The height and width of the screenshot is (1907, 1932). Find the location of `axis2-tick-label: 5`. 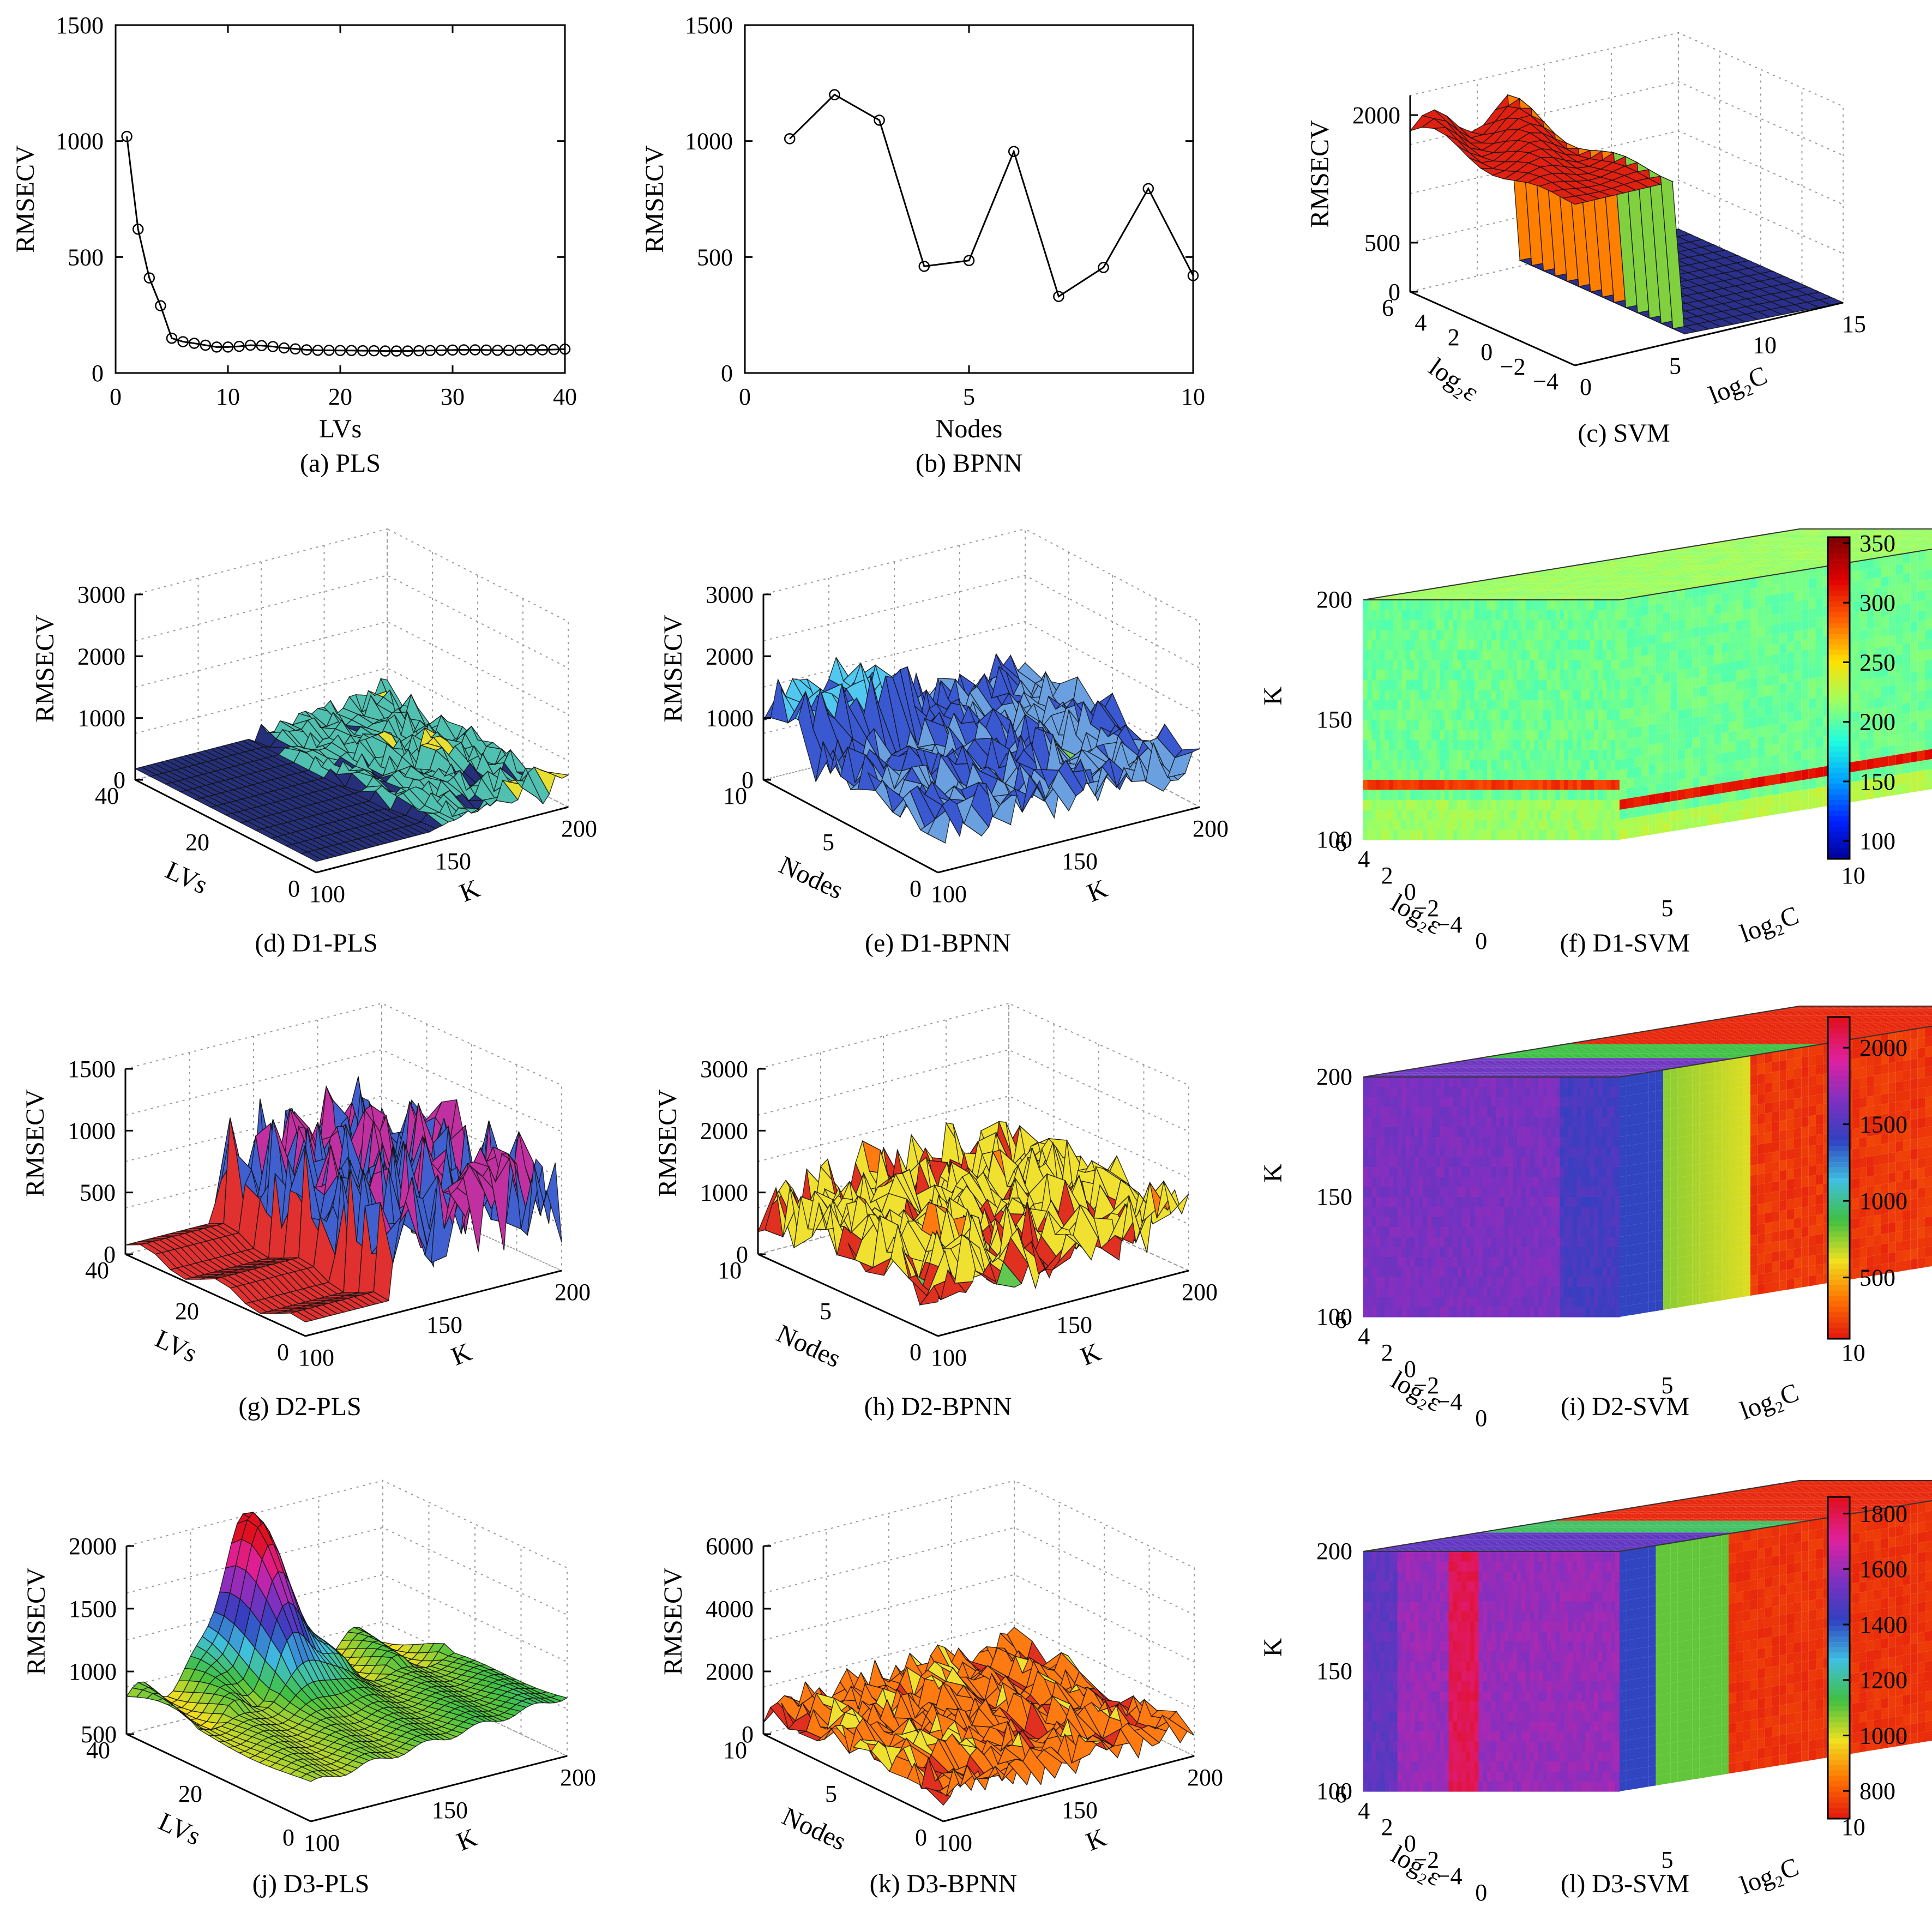

axis2-tick-label: 5 is located at coordinates (1675, 366).